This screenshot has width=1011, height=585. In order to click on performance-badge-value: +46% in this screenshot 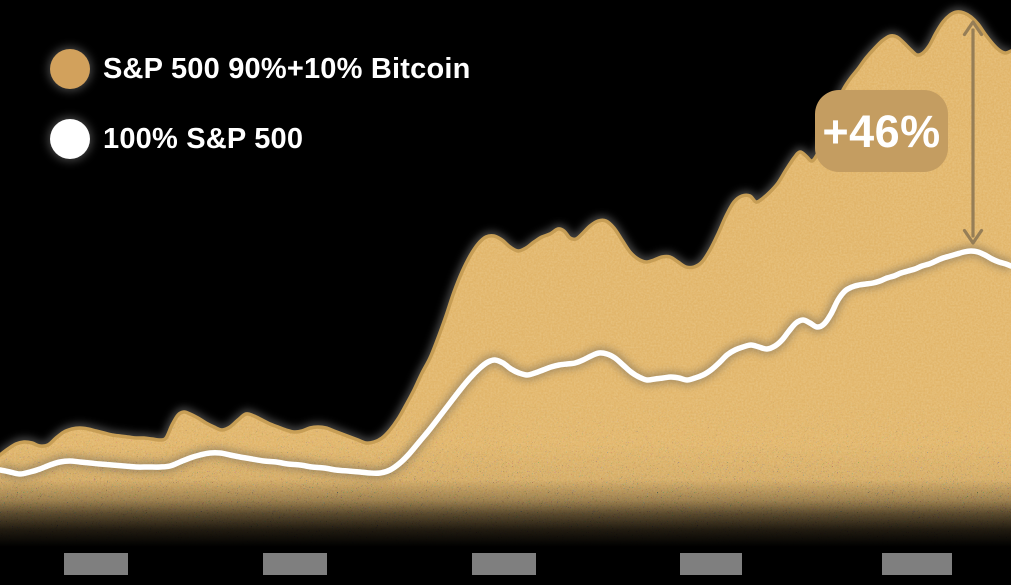, I will do `click(881, 131)`.